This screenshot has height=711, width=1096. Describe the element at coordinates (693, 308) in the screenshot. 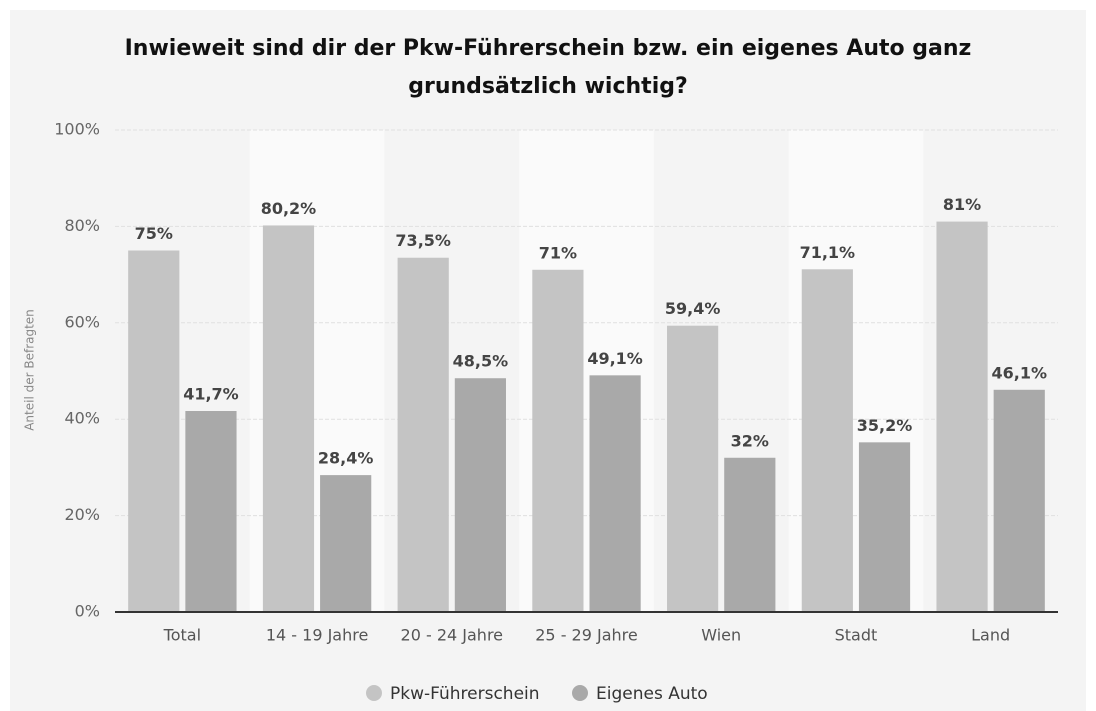

I see `value-label: 59,4%` at that location.